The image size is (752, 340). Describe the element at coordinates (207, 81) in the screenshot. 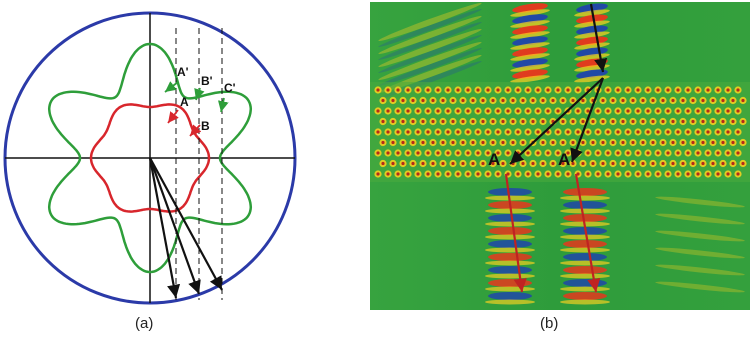

I see `label-b-prime: B'` at that location.